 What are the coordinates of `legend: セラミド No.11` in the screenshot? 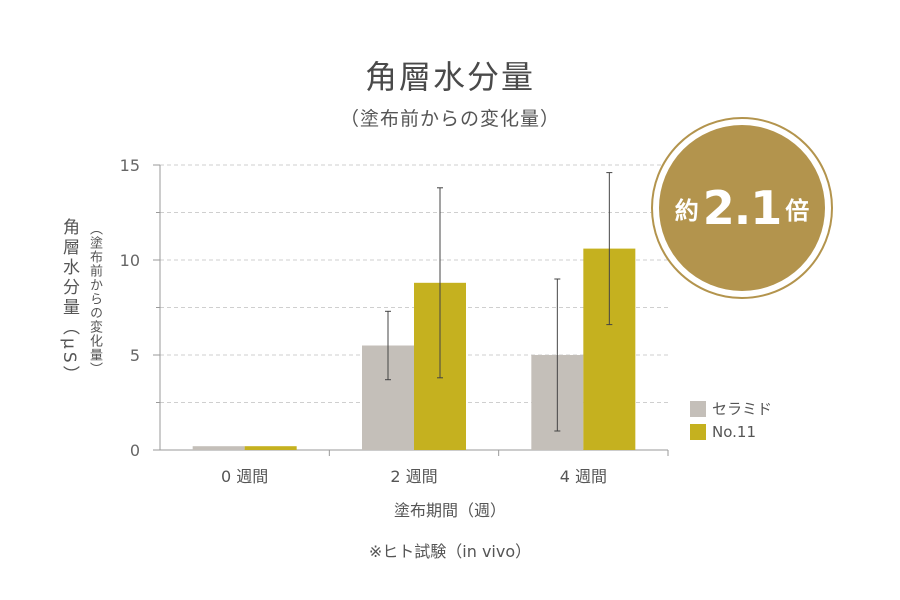 It's located at (731, 420).